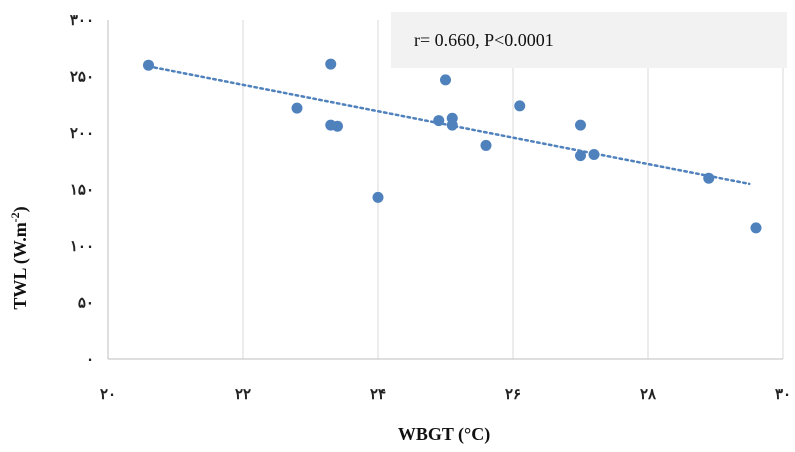 This screenshot has height=452, width=795. Describe the element at coordinates (444, 434) in the screenshot. I see `x-axis-title: WBGT (°C)` at that location.